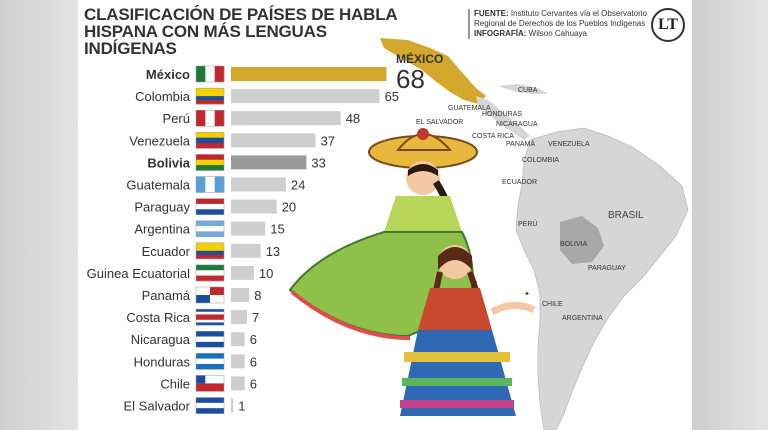  I want to click on source-label: FUENTE:, so click(491, 13).